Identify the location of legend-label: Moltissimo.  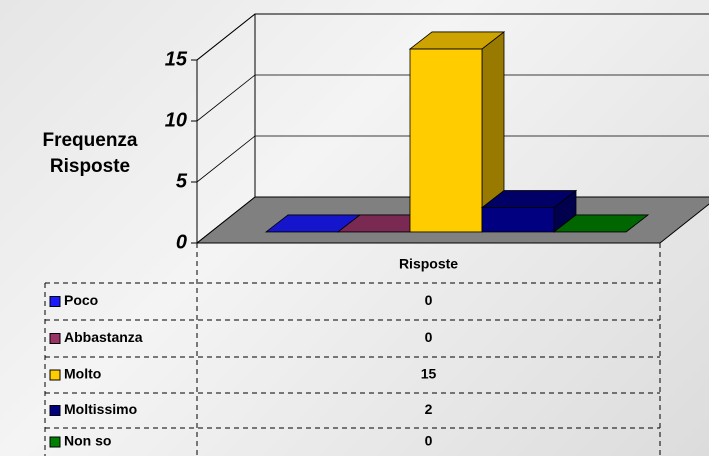
(100, 409).